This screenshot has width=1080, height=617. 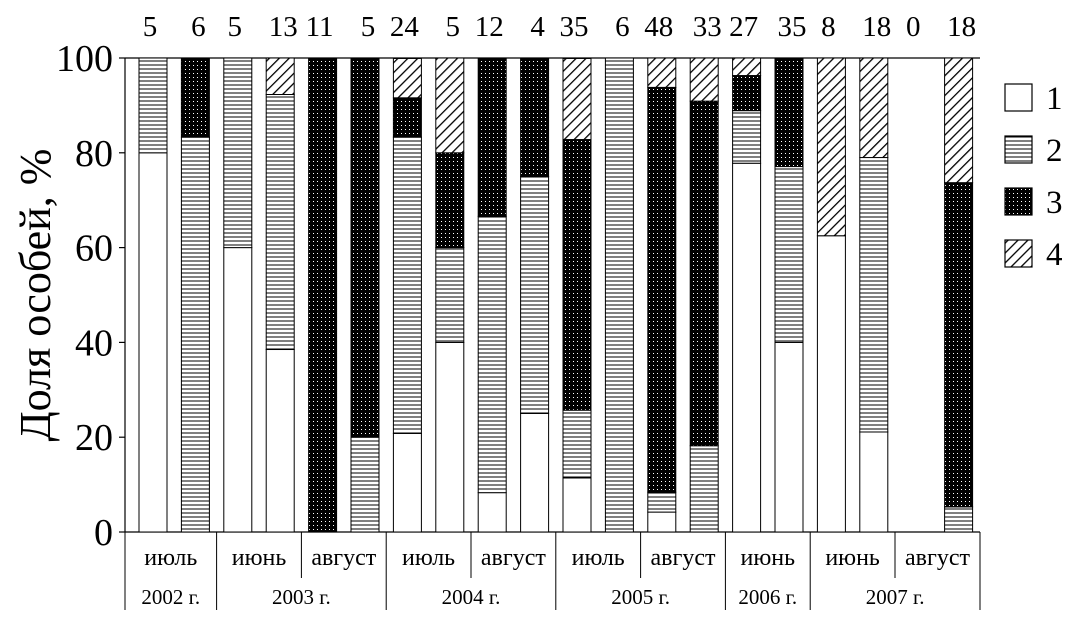 What do you see at coordinates (707, 27) in the screenshot?
I see `sample-size-label: 33` at bounding box center [707, 27].